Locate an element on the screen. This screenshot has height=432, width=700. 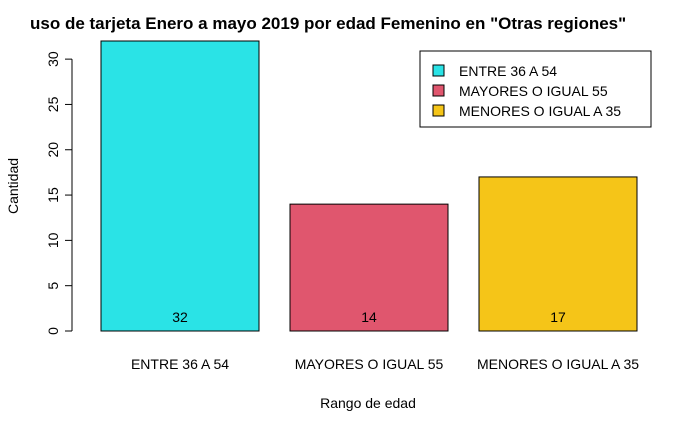
bar-data-label: 17 is located at coordinates (558, 317).